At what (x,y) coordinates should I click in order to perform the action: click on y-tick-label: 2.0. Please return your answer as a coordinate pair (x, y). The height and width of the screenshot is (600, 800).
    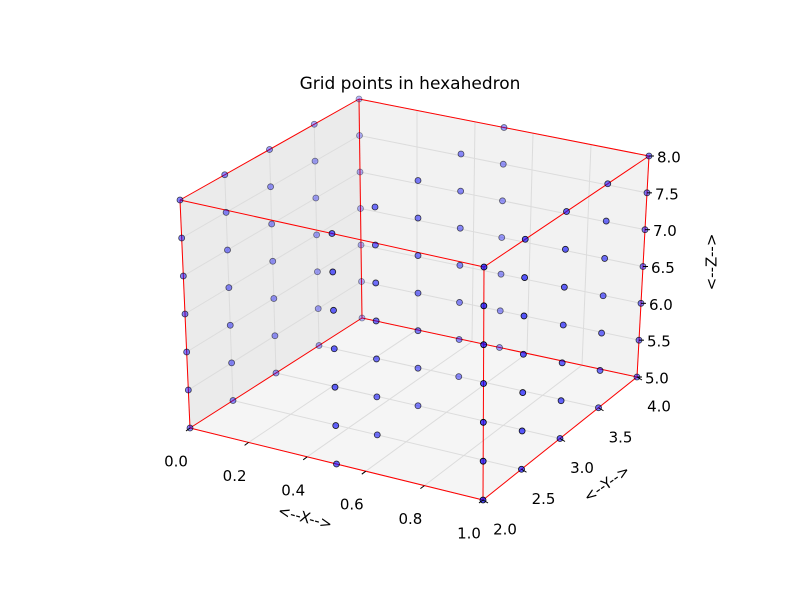
    Looking at the image, I should click on (505, 530).